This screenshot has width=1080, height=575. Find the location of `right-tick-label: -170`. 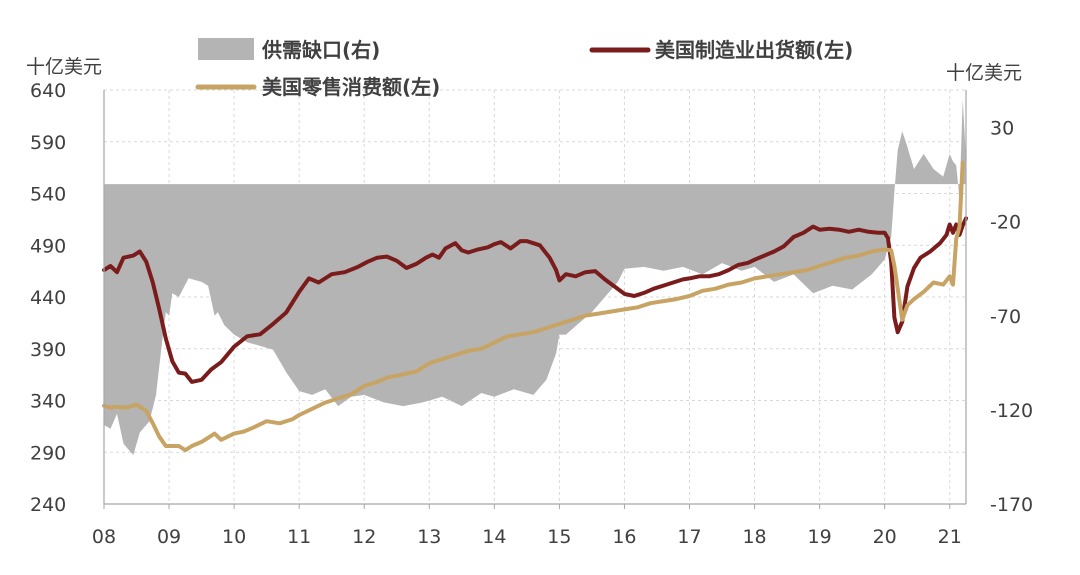

right-tick-label: -170 is located at coordinates (1011, 505).